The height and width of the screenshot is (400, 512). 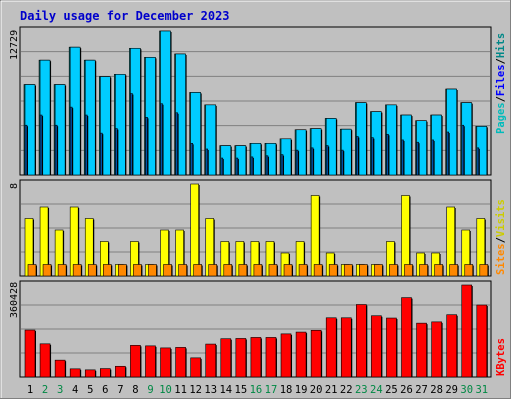 I want to click on hits-max-label: 12729, so click(x=14, y=45).